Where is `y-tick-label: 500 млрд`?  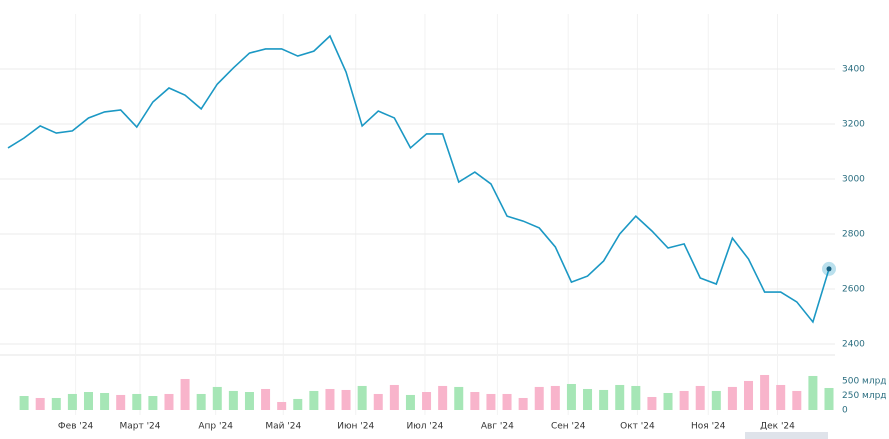 y-tick-label: 500 млрд is located at coordinates (864, 381).